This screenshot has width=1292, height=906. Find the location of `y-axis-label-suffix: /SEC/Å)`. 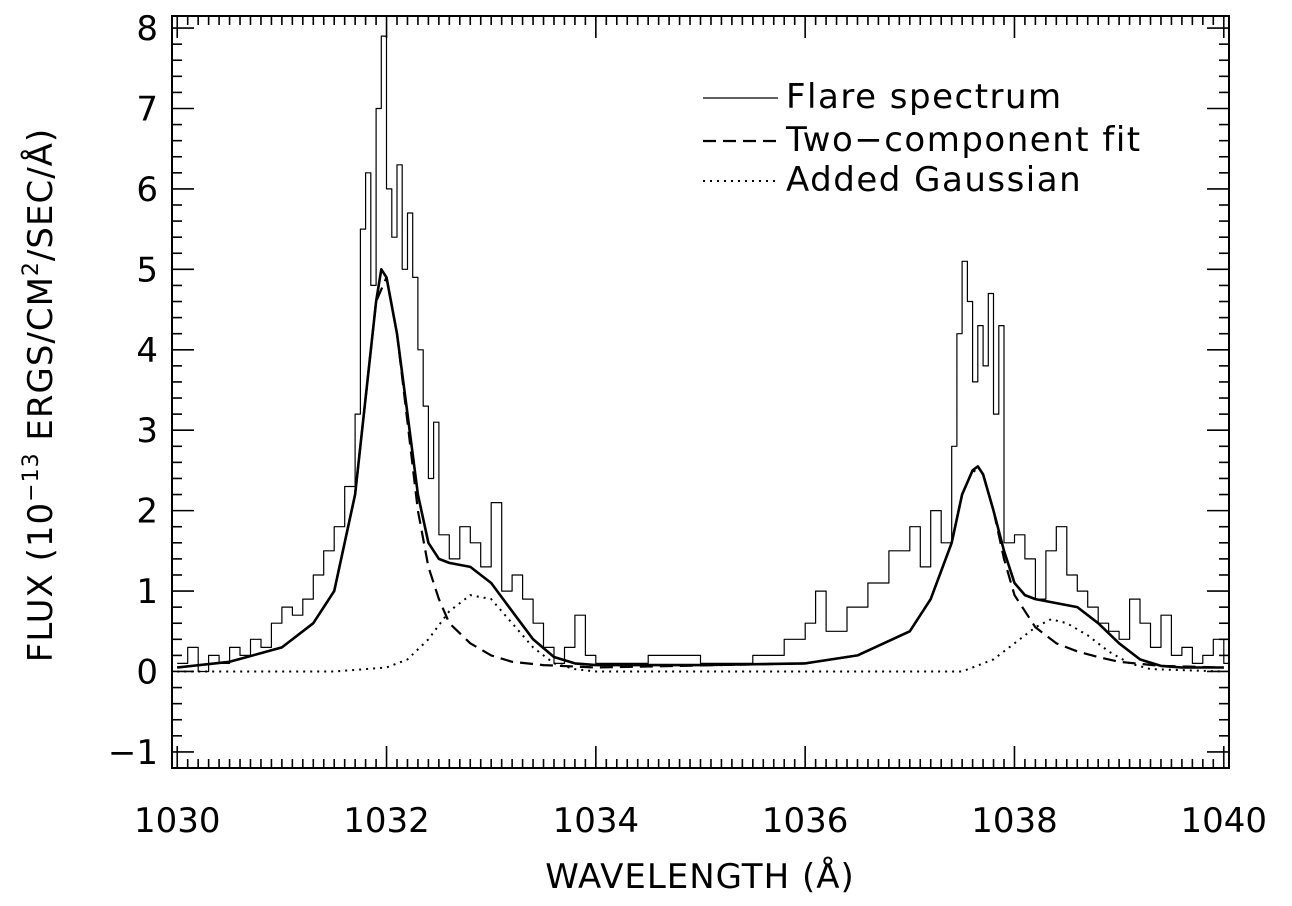

y-axis-label-suffix: /SEC/Å) is located at coordinates (40, 194).